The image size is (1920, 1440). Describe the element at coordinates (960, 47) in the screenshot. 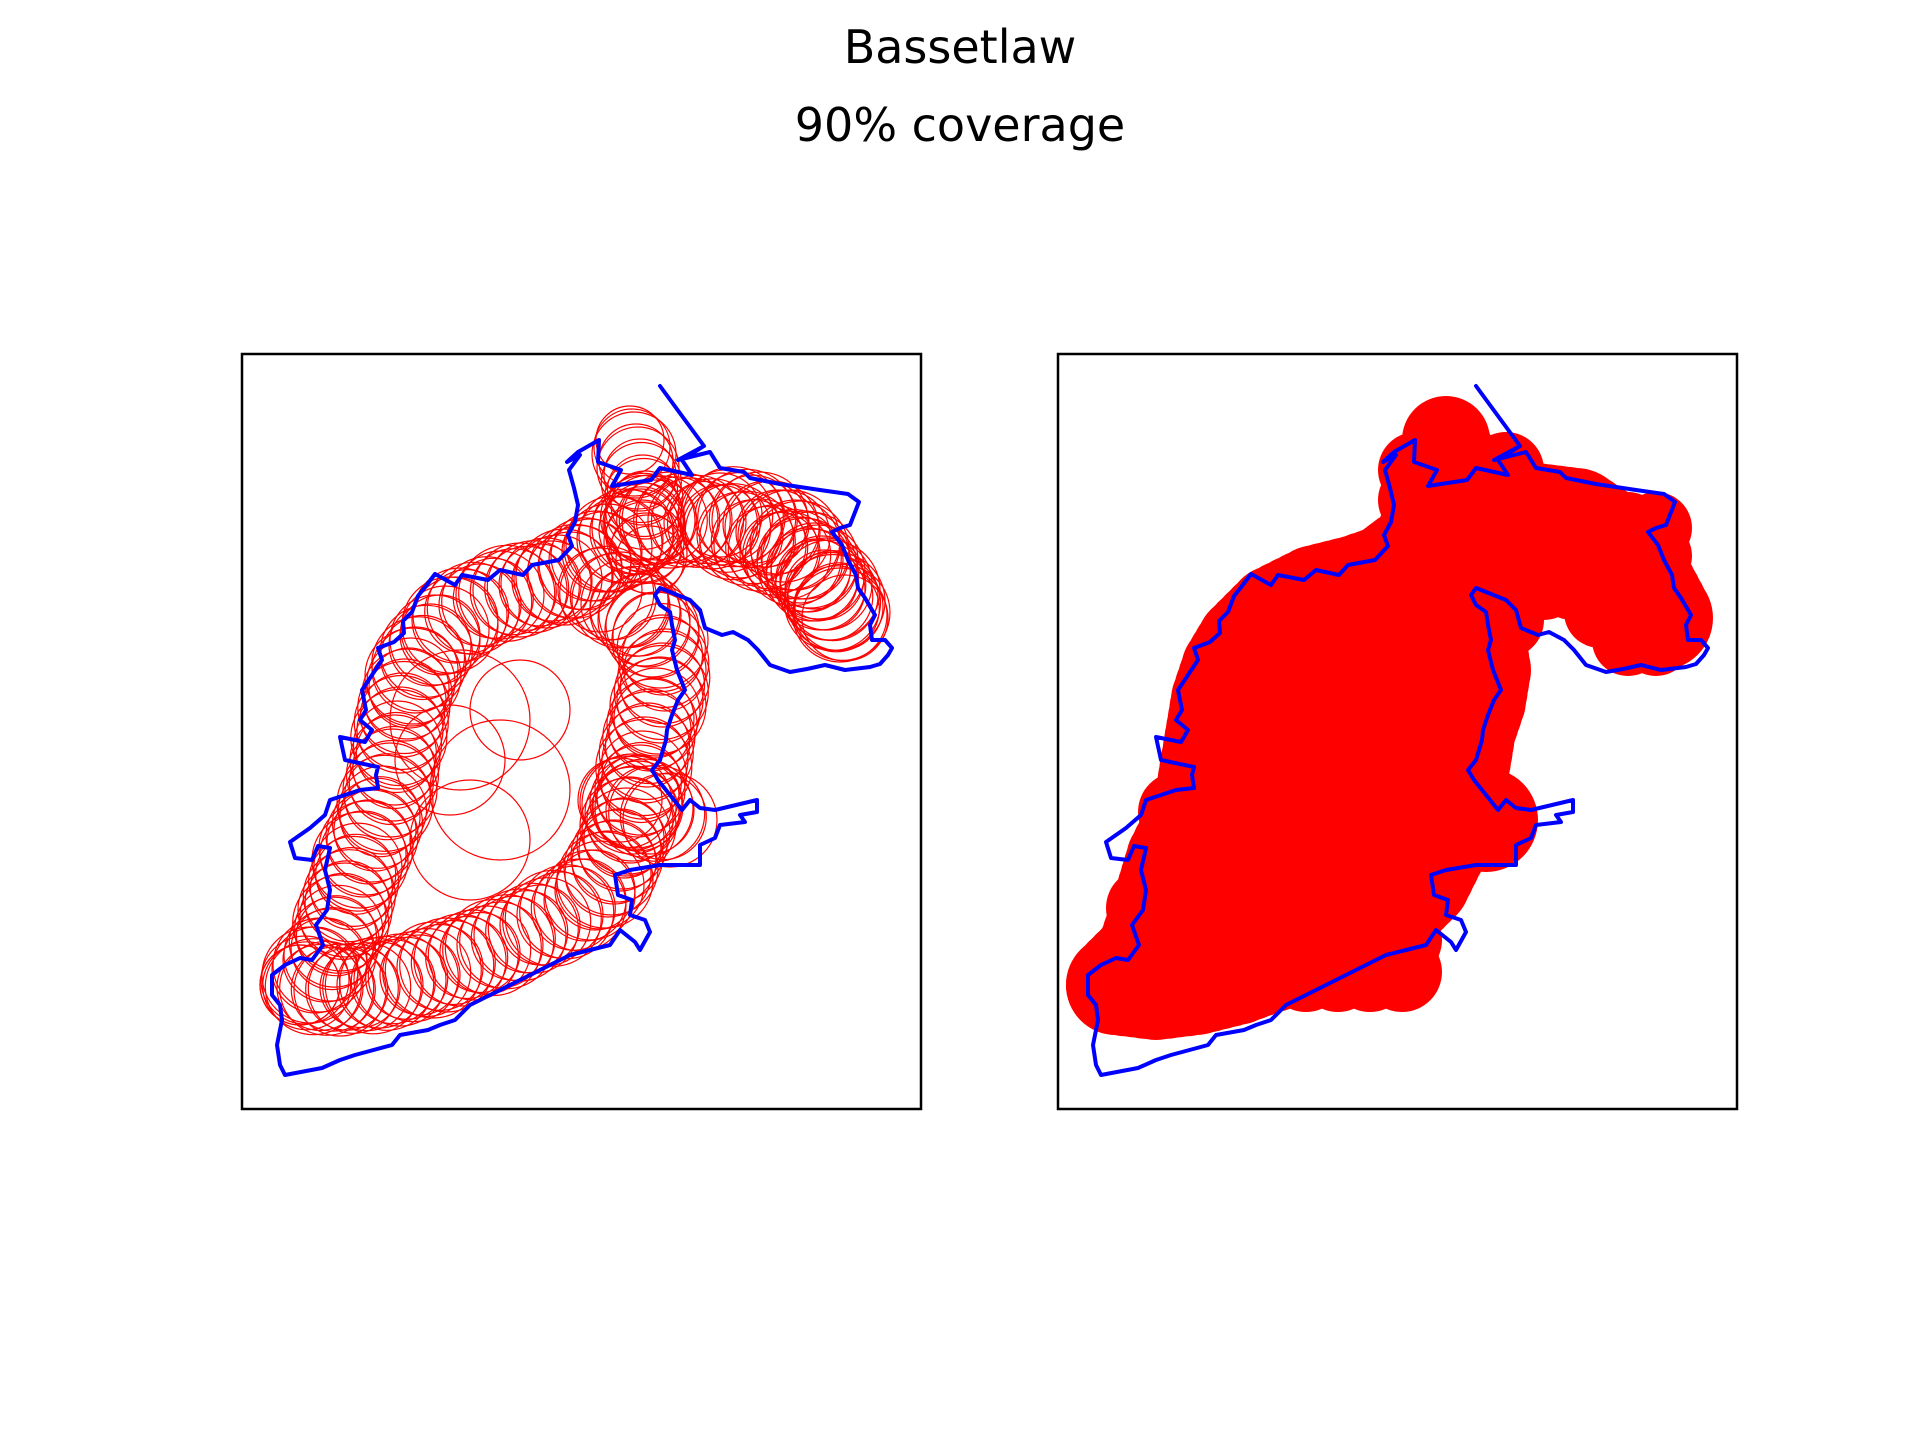

I see `figure-title: Bassetlaw` at that location.